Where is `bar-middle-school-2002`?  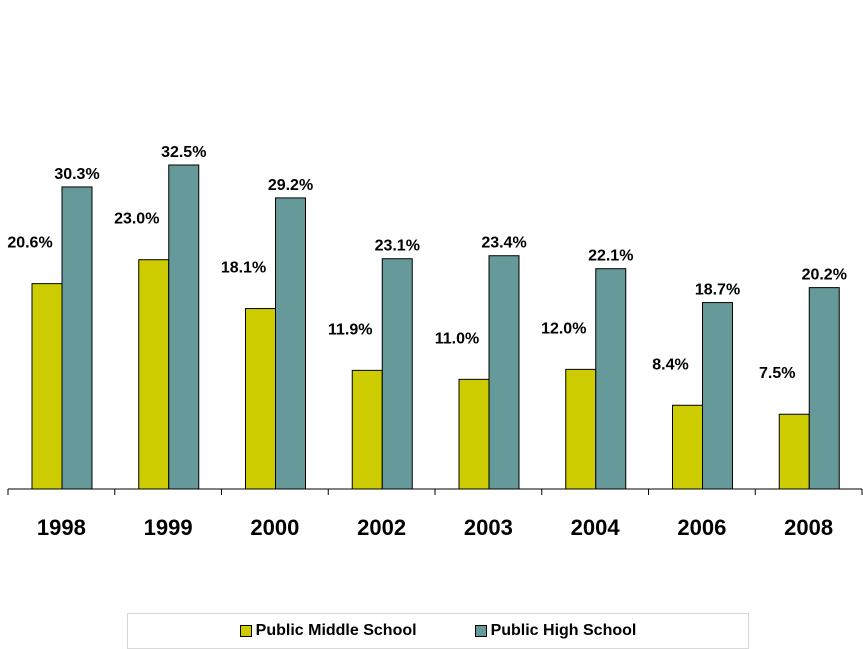
bar-middle-school-2002 is located at coordinates (367, 429).